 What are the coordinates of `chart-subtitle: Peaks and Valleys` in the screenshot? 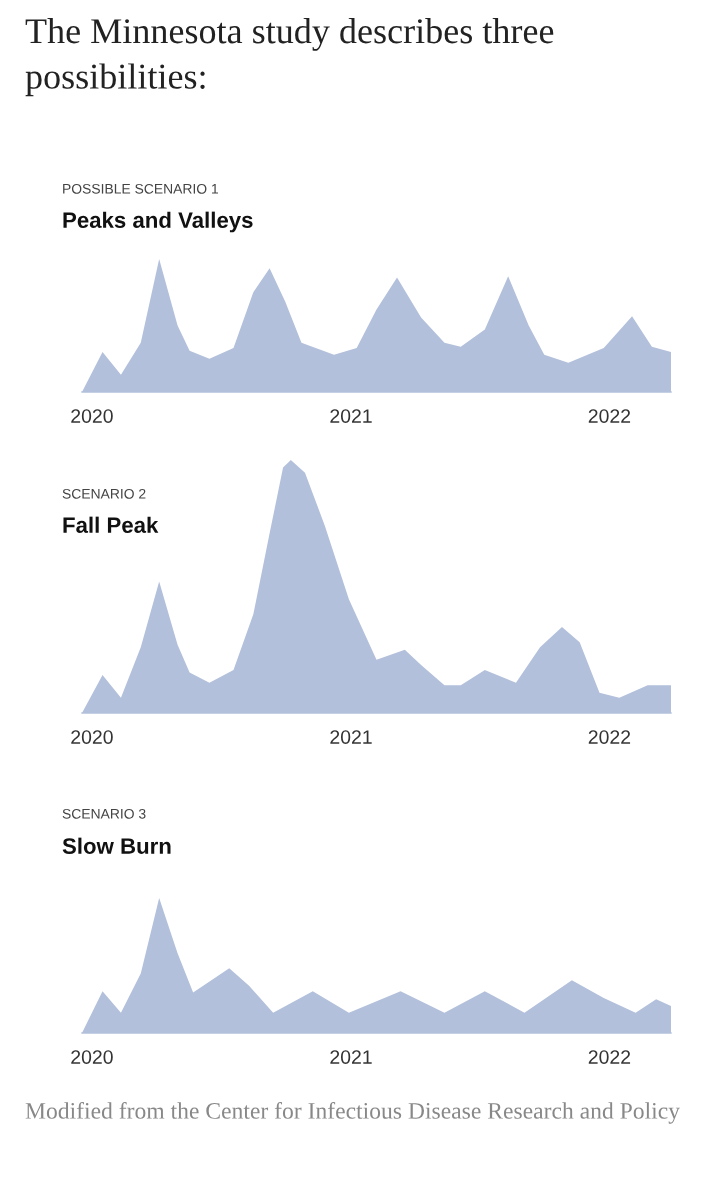 It's located at (158, 222).